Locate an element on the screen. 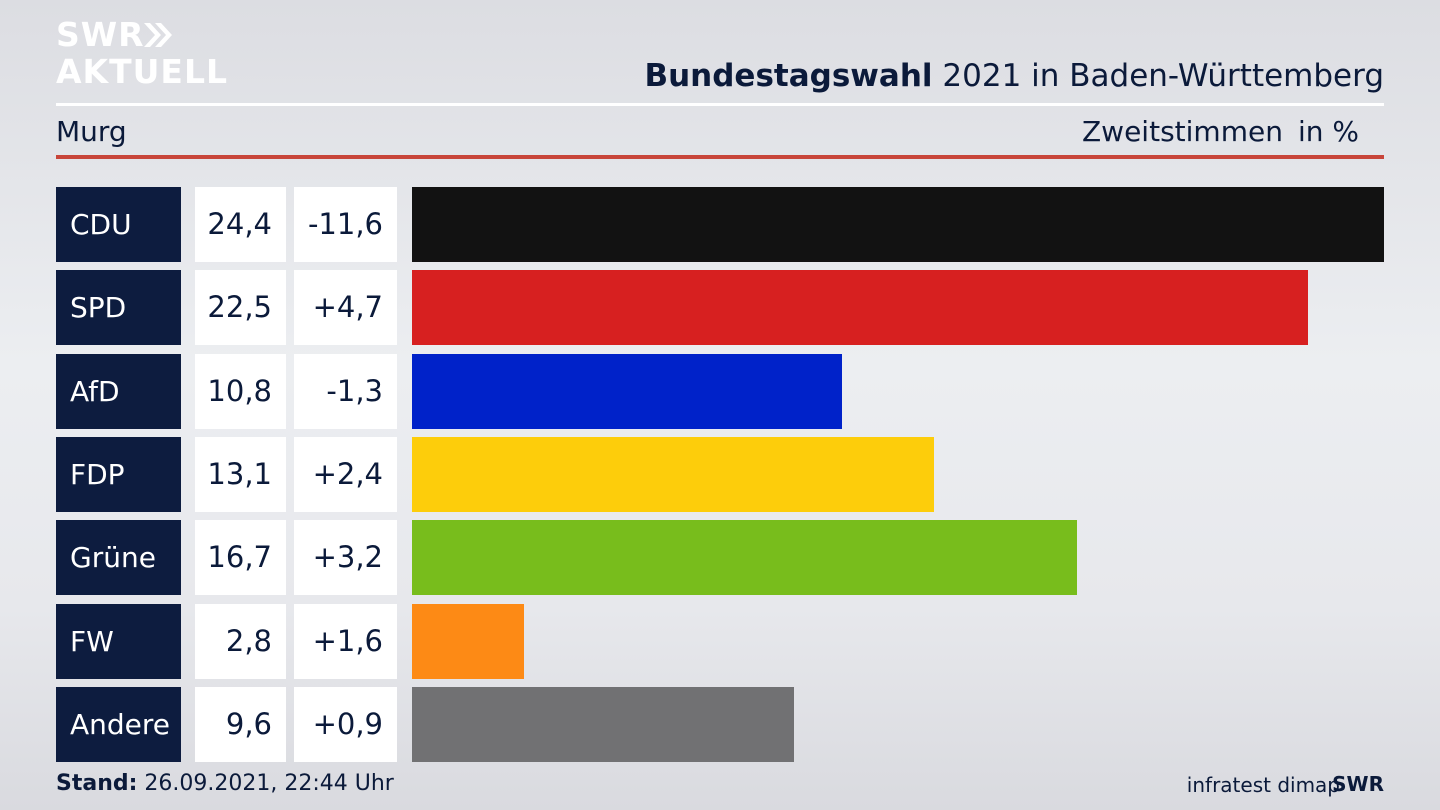 This screenshot has width=1440, height=810. party-label: Grüne is located at coordinates (118, 558).